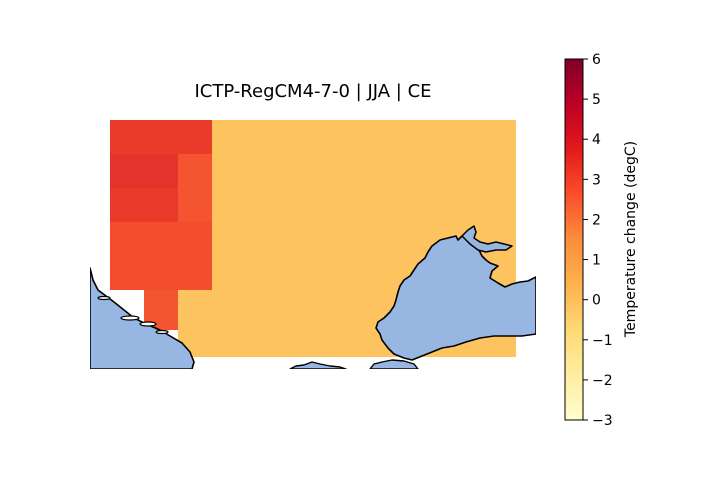 The height and width of the screenshot is (484, 720). What do you see at coordinates (598, 240) in the screenshot?
I see `colorbar-ticks: −3 −2 −1 0 1 2 3 4 5 6` at bounding box center [598, 240].